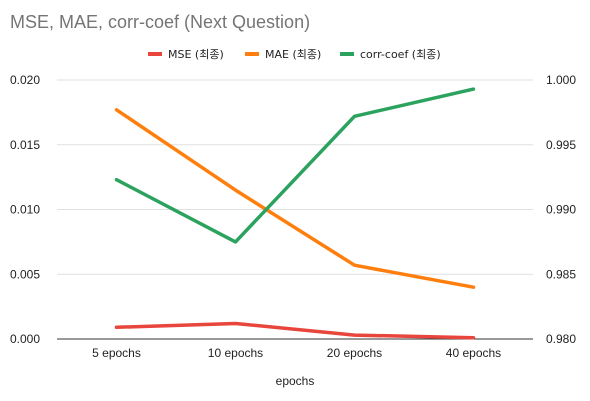 The width and height of the screenshot is (590, 401). What do you see at coordinates (561, 80) in the screenshot?
I see `right-tick-label: 1.000` at bounding box center [561, 80].